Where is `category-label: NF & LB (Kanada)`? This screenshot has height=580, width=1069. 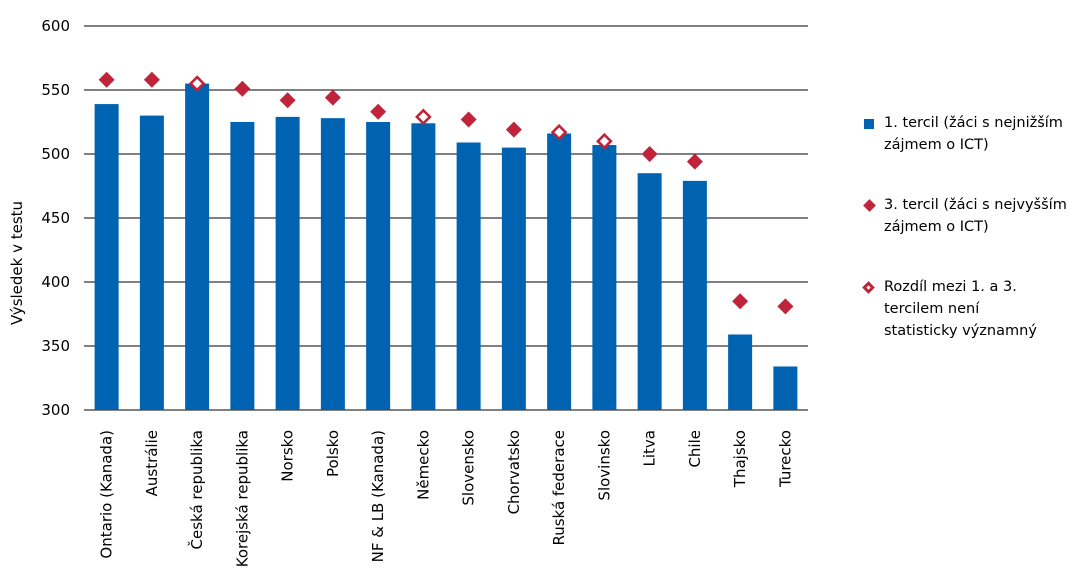
category-label: NF & LB (Kanada) is located at coordinates (378, 496).